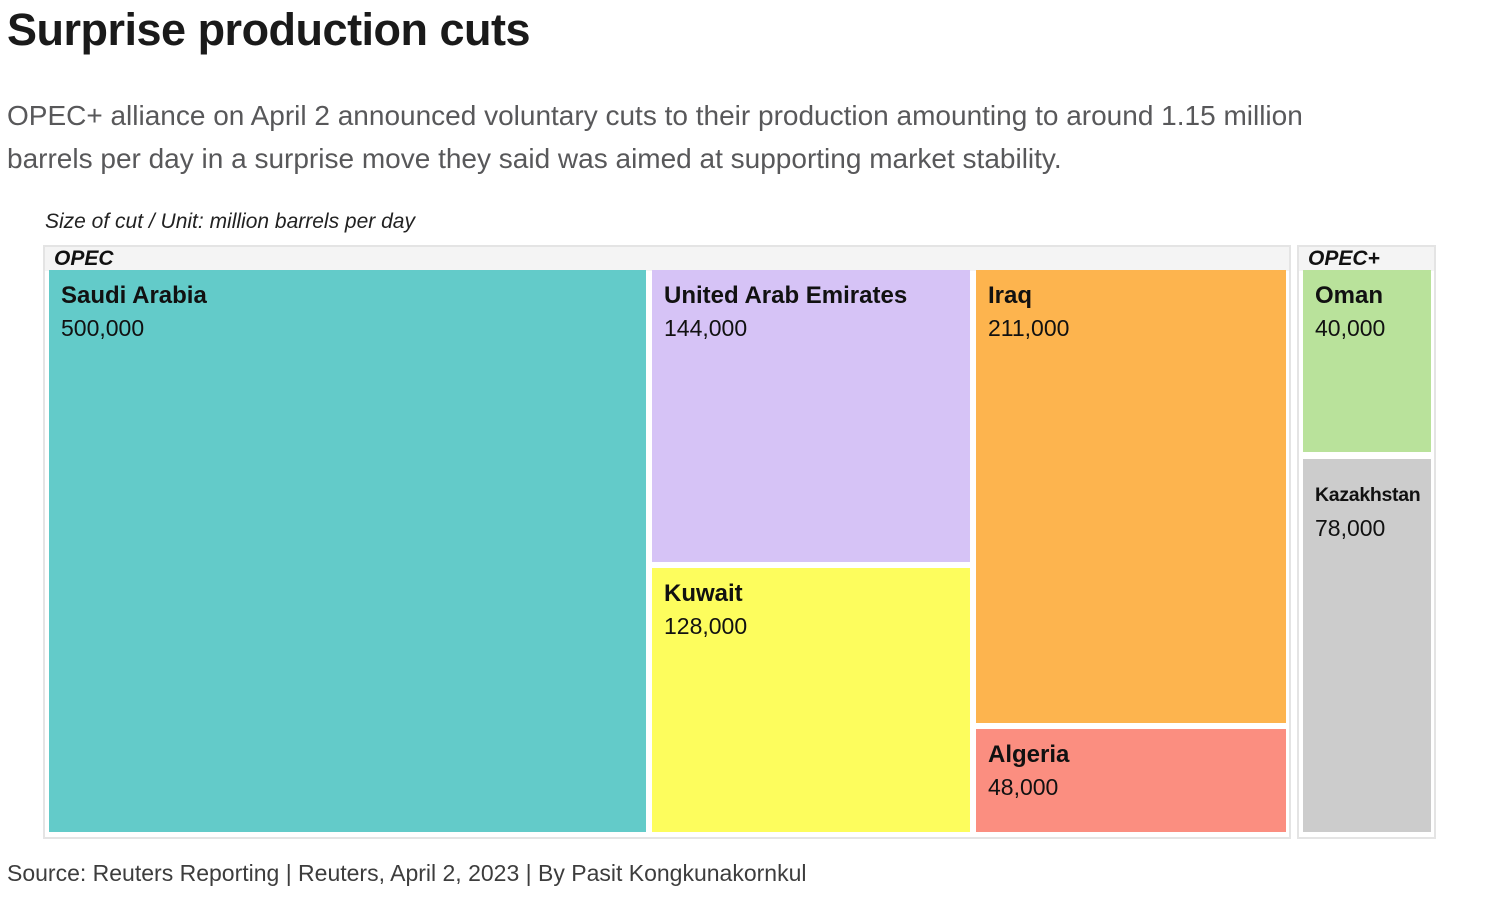 Image resolution: width=1485 pixels, height=900 pixels. Describe the element at coordinates (1029, 754) in the screenshot. I see `block-country-name: Algeria` at that location.